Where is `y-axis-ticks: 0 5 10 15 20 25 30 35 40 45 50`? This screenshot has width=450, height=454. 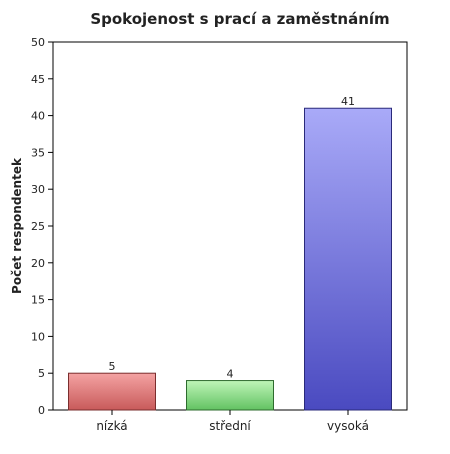 y-axis-ticks: 0 5 10 15 20 25 30 35 40 45 50 is located at coordinates (42, 226).